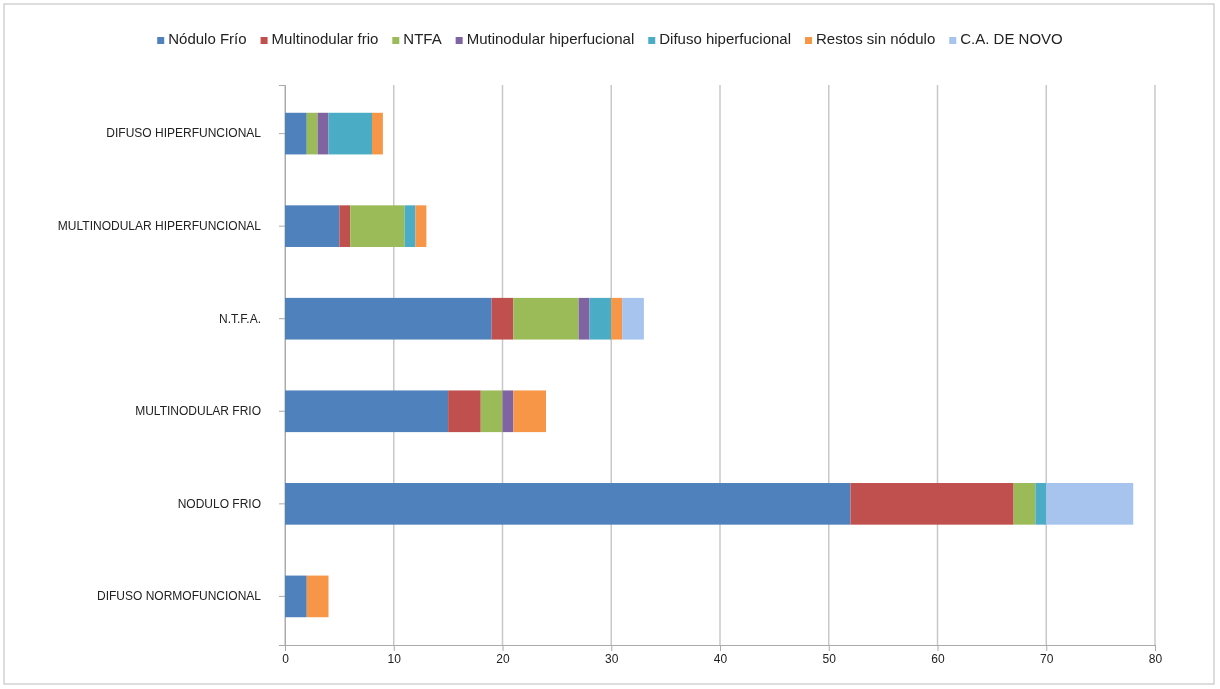 Image resolution: width=1220 pixels, height=689 pixels. Describe the element at coordinates (286, 658) in the screenshot. I see `x-tick-label: 0` at that location.